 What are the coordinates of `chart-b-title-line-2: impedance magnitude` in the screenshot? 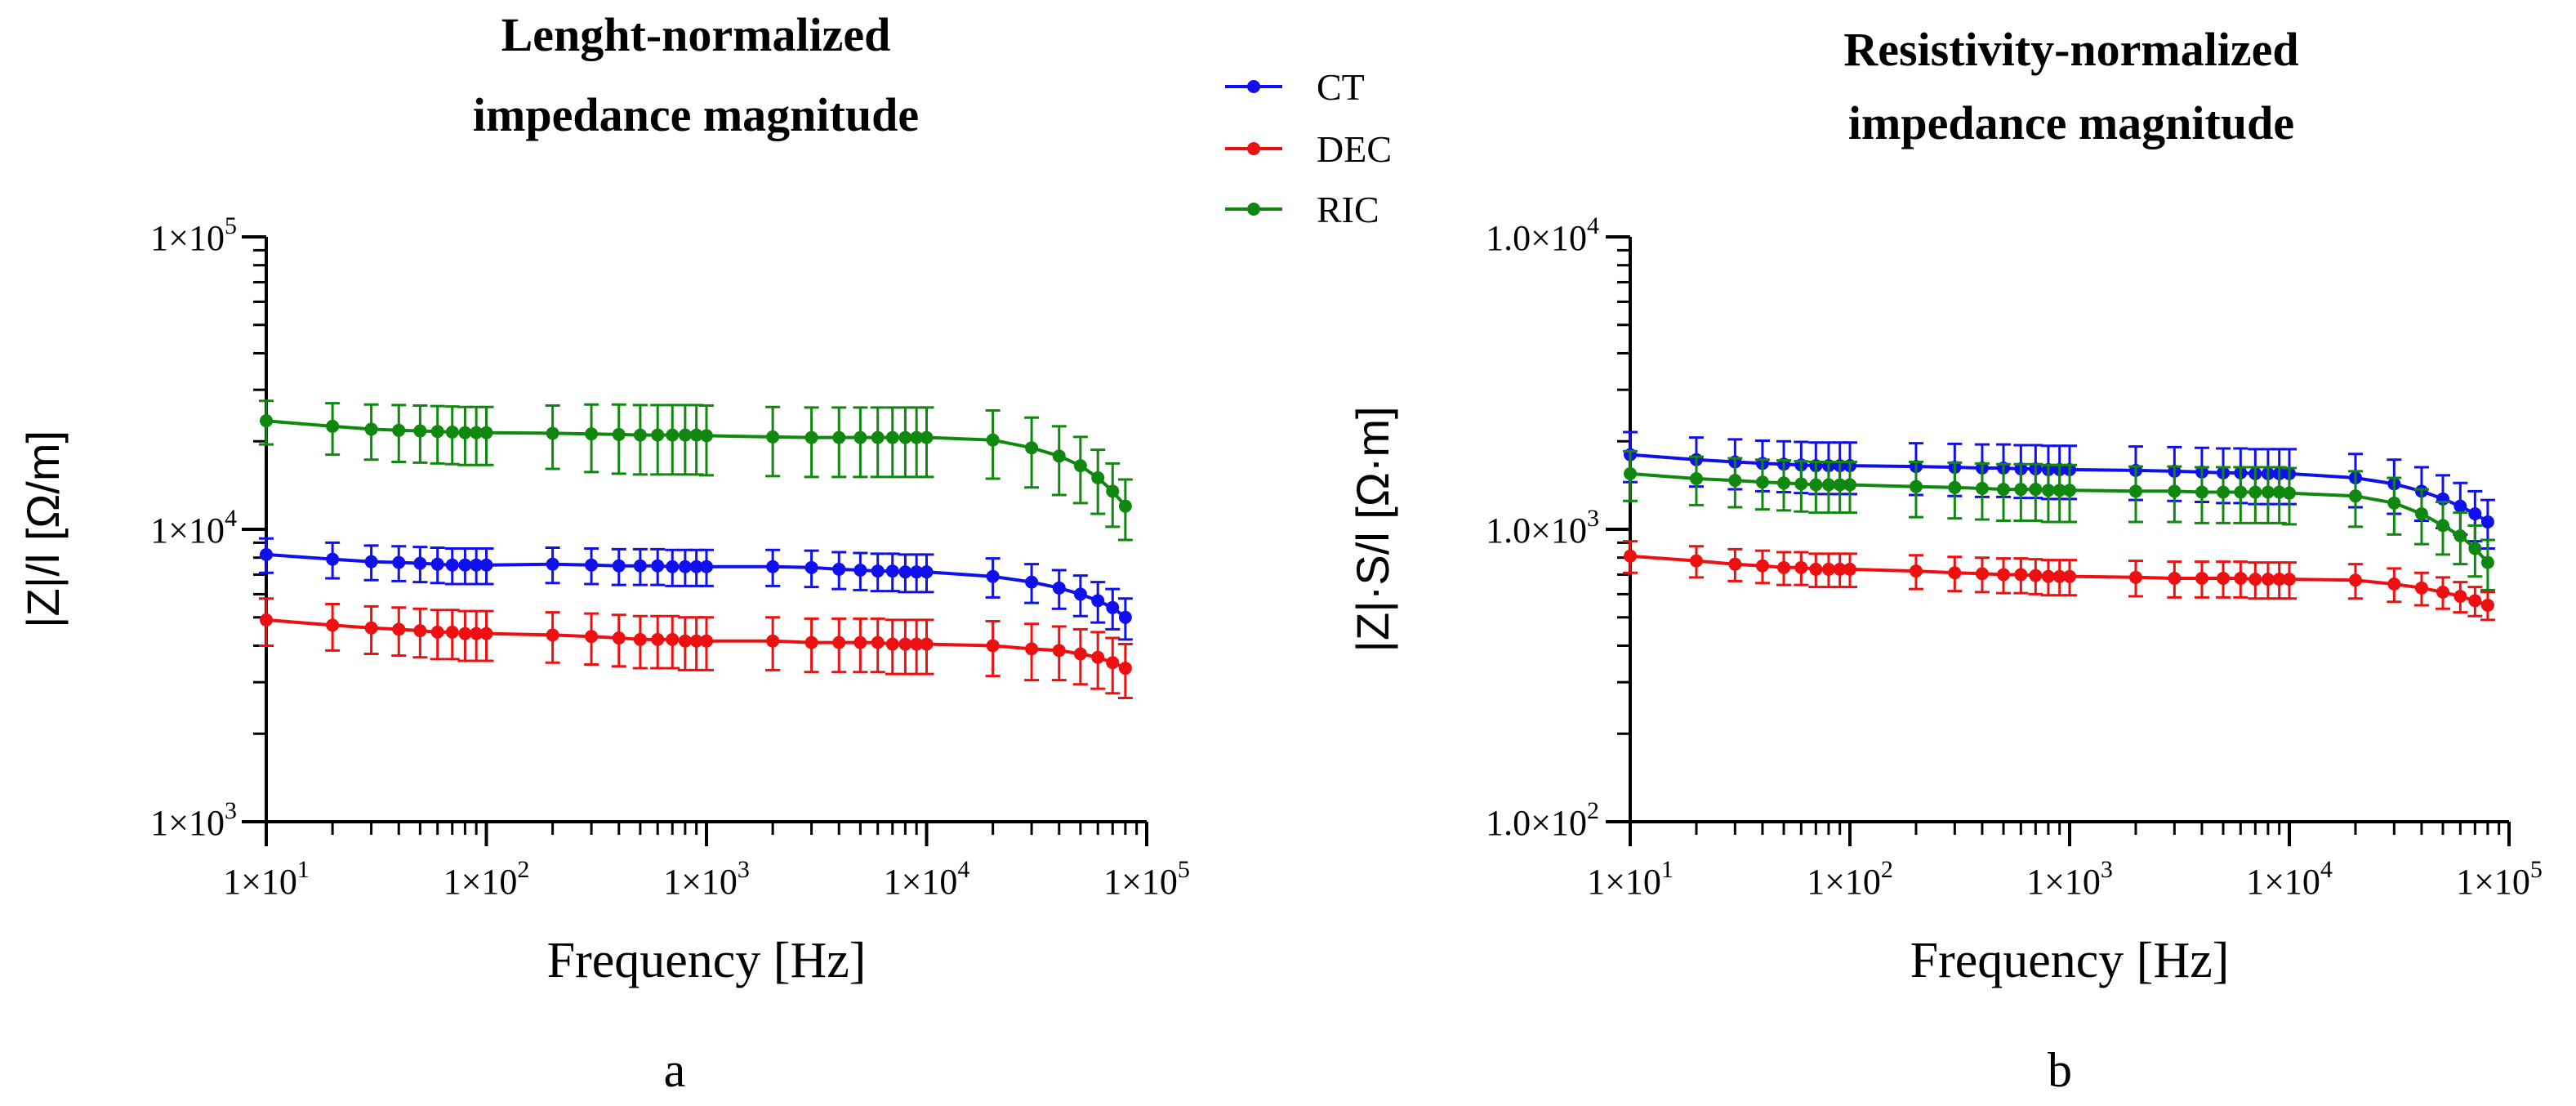 It's located at (2071, 122).